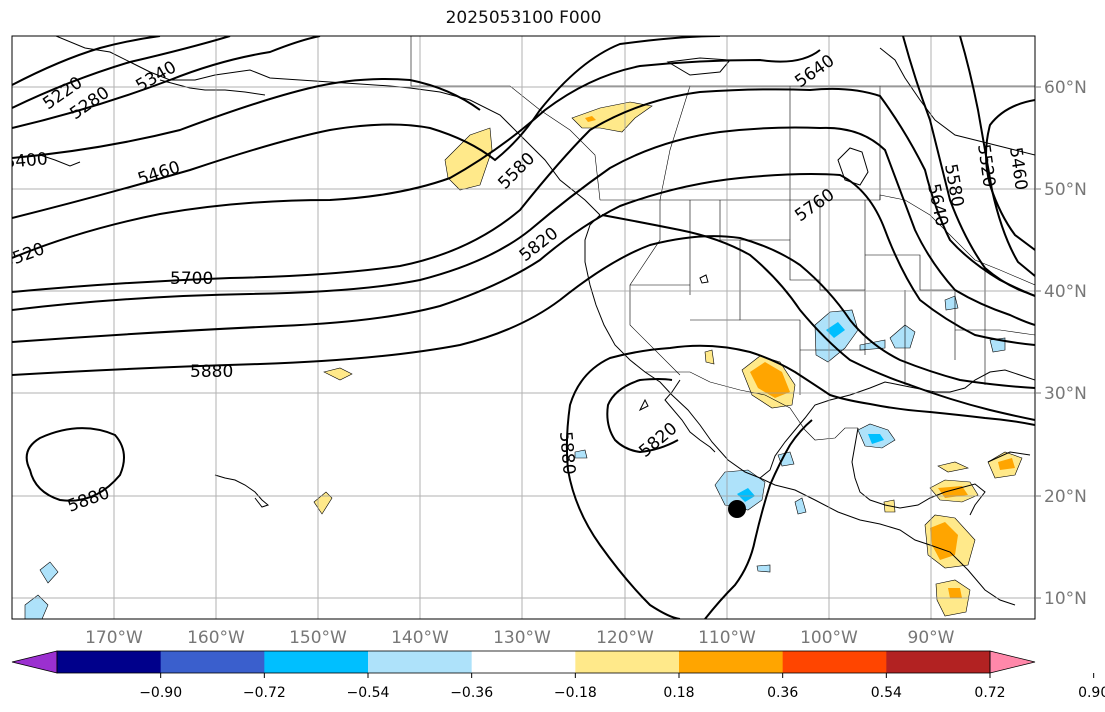 This screenshot has width=1105, height=712. Describe the element at coordinates (1065, 497) in the screenshot. I see `lat-label: 20°N` at that location.